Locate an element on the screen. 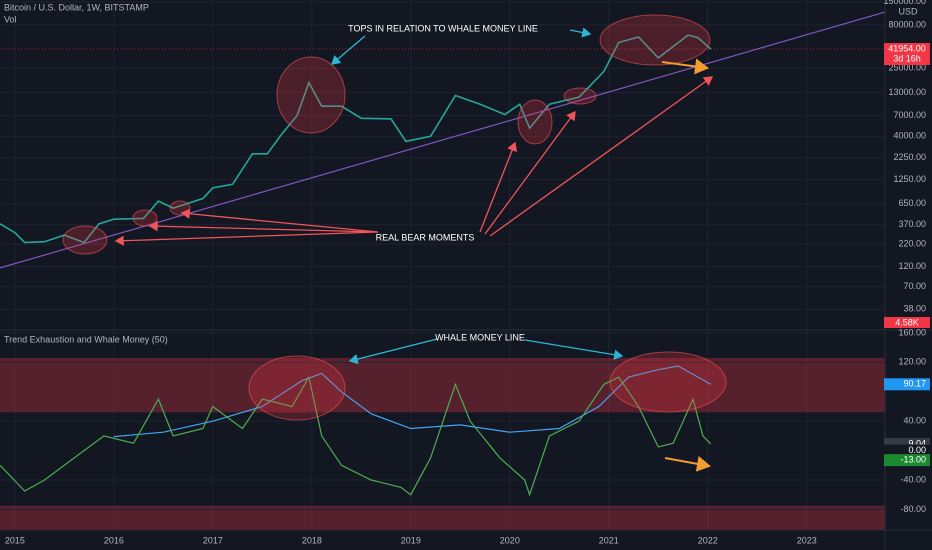 The height and width of the screenshot is (550, 932). value-badge-label: 90.17 is located at coordinates (914, 384).